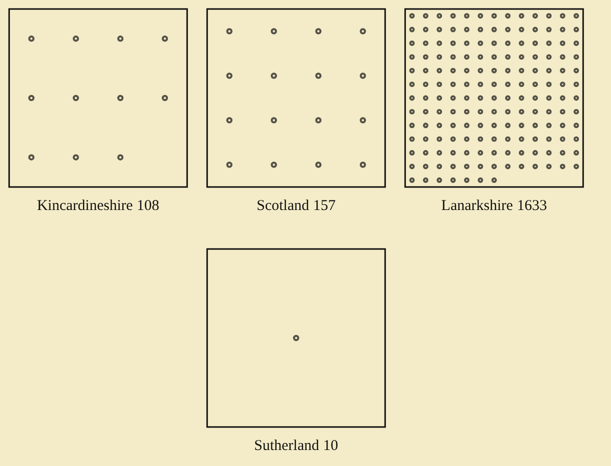 This screenshot has width=611, height=466. What do you see at coordinates (531, 206) in the screenshot?
I see `data-label: 1633` at bounding box center [531, 206].